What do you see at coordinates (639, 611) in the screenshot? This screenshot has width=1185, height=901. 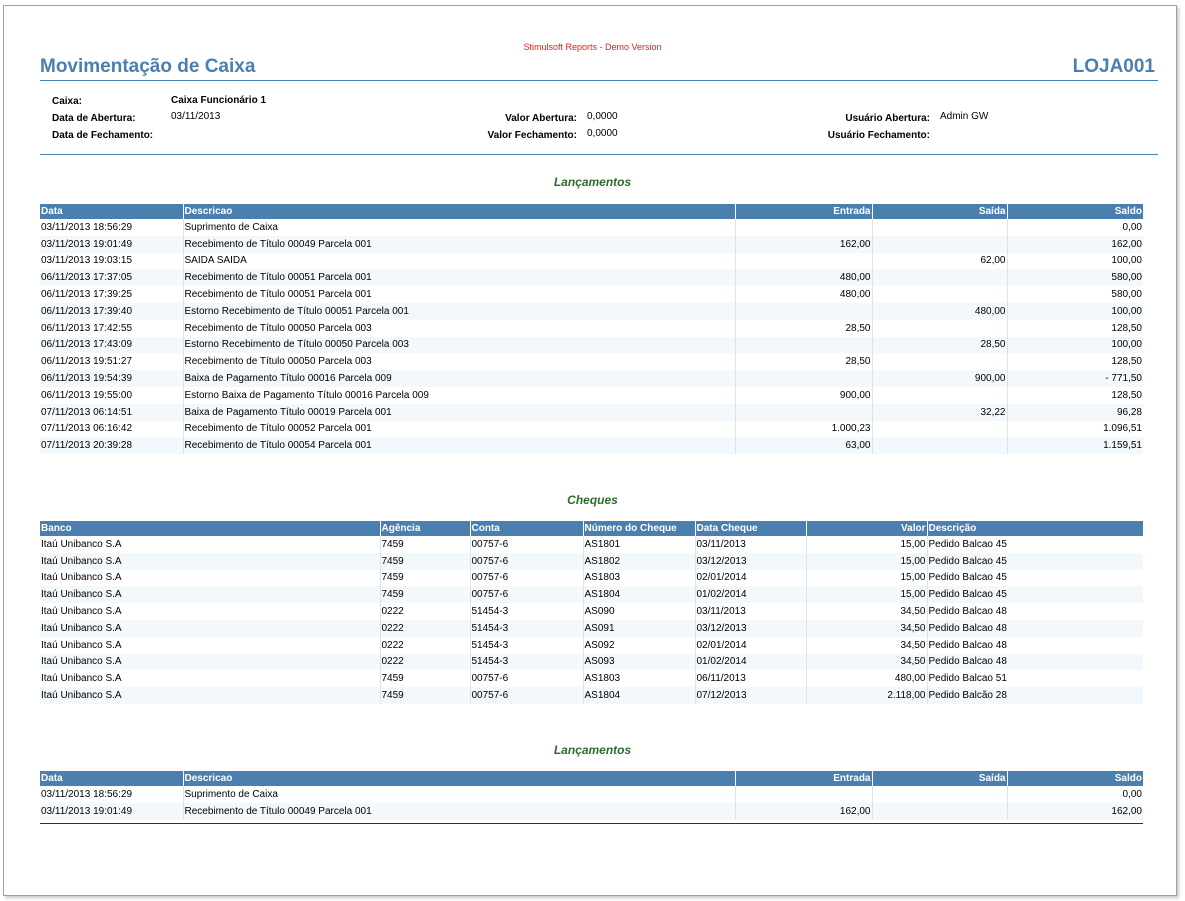 I see `table-cell: AS090` at bounding box center [639, 611].